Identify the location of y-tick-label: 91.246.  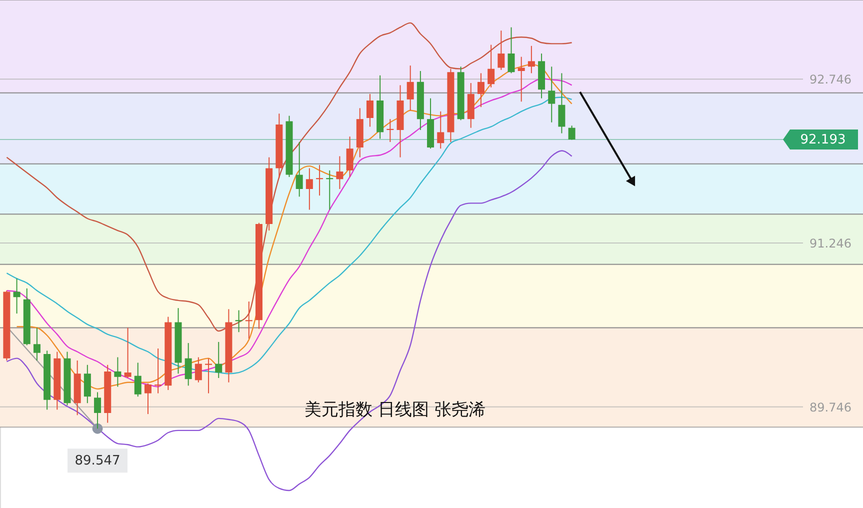
(831, 243).